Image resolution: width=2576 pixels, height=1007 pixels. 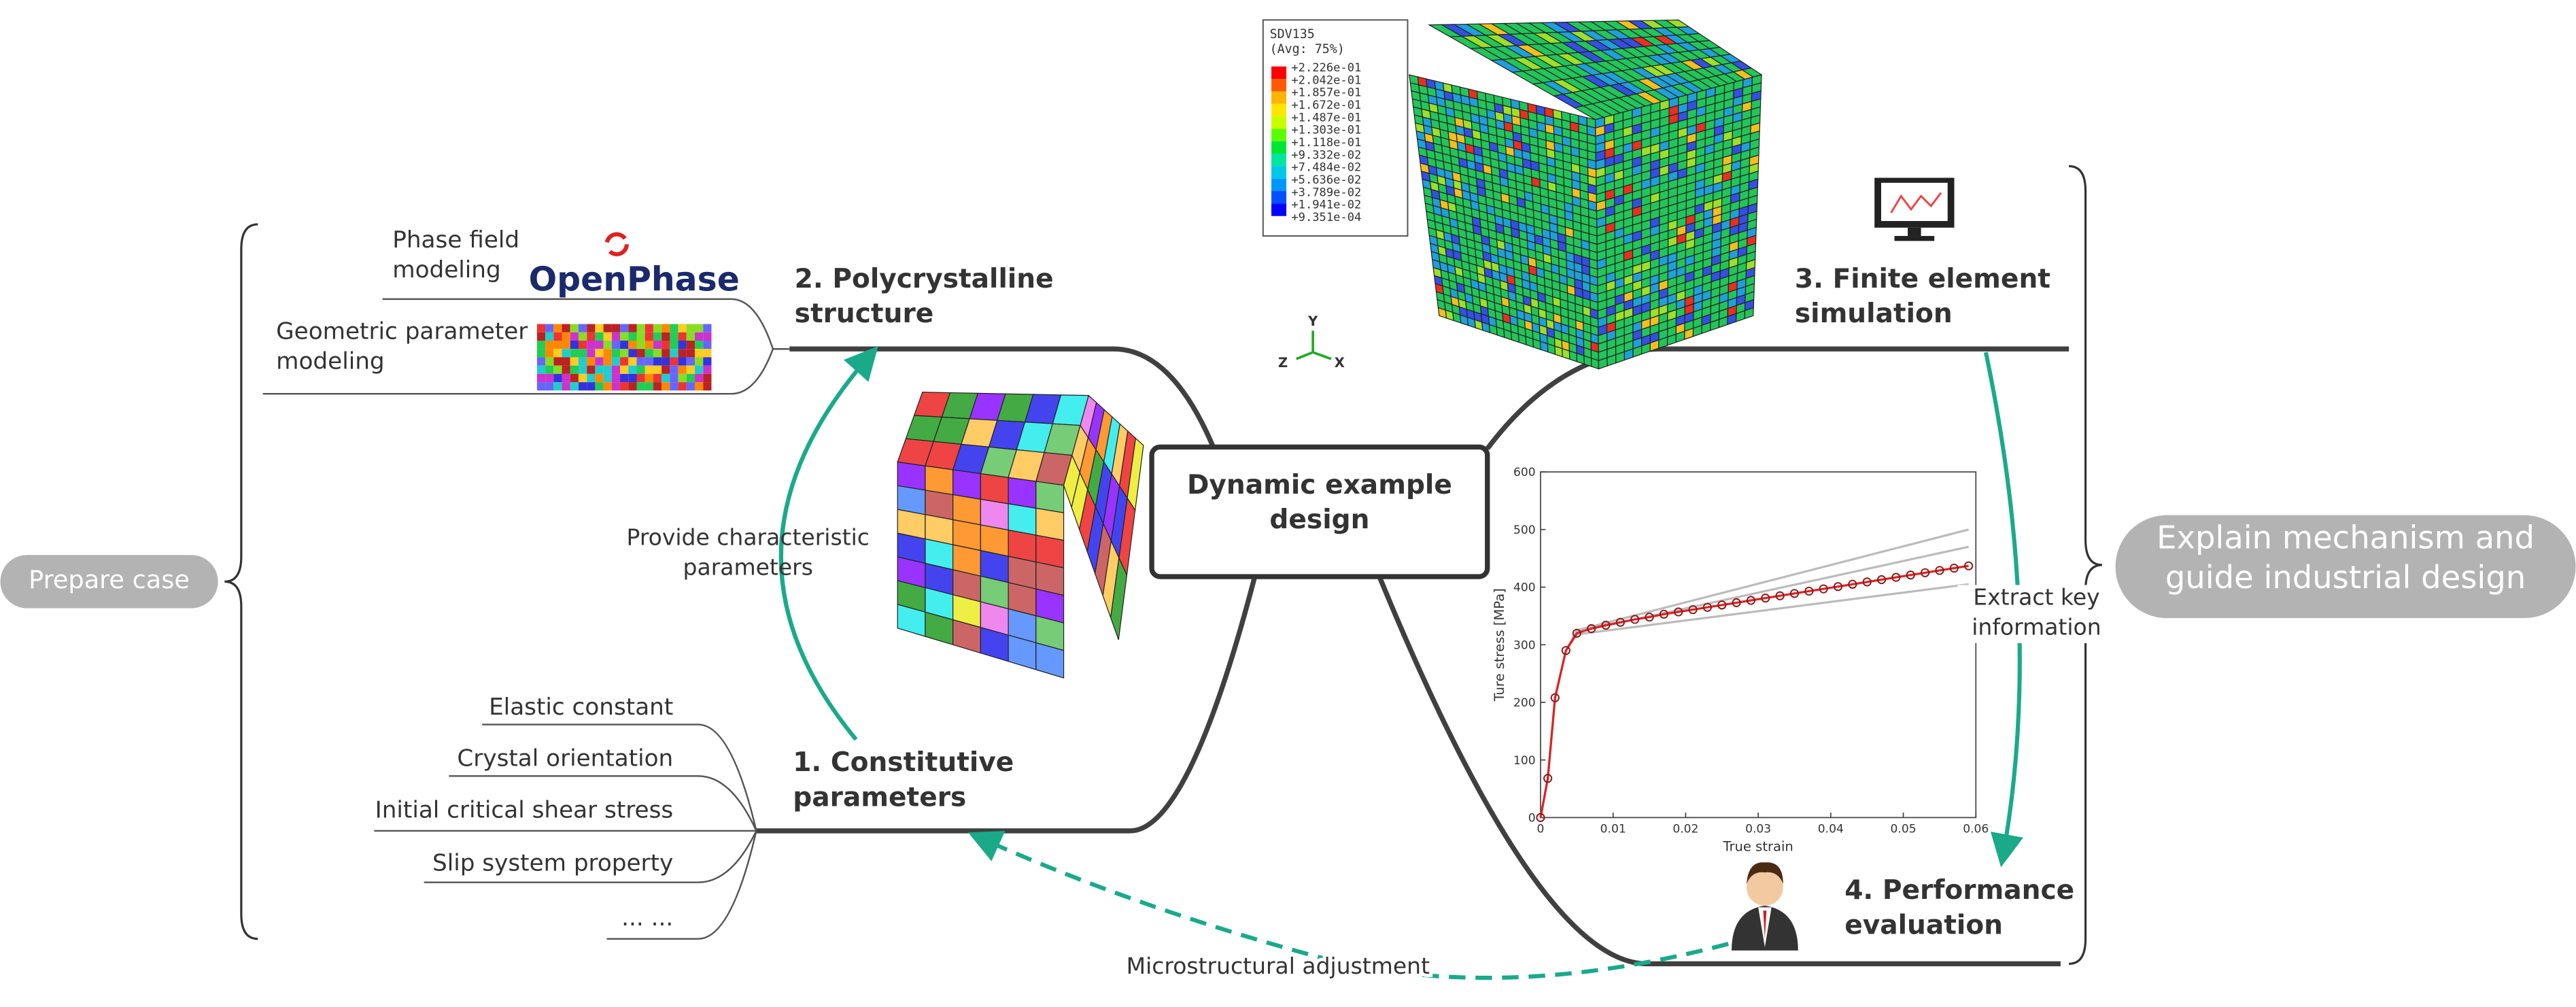 What do you see at coordinates (1922, 295) in the screenshot?
I see `node-label: 3. Finite element simulation` at bounding box center [1922, 295].